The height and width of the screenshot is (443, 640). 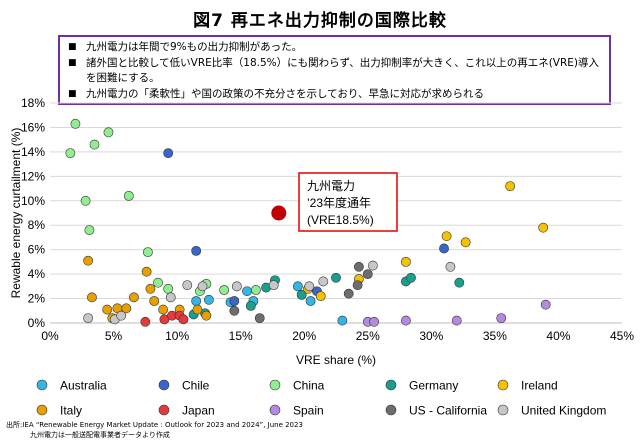 I want to click on legend-label: Italy, so click(x=71, y=411).